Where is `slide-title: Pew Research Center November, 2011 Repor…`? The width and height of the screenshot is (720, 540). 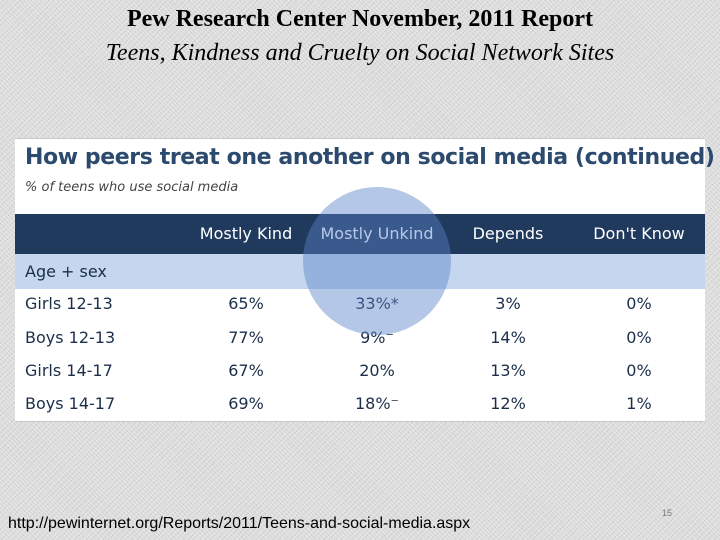
slide-title: Pew Research Center November, 2011 Repor… is located at coordinates (360, 19).